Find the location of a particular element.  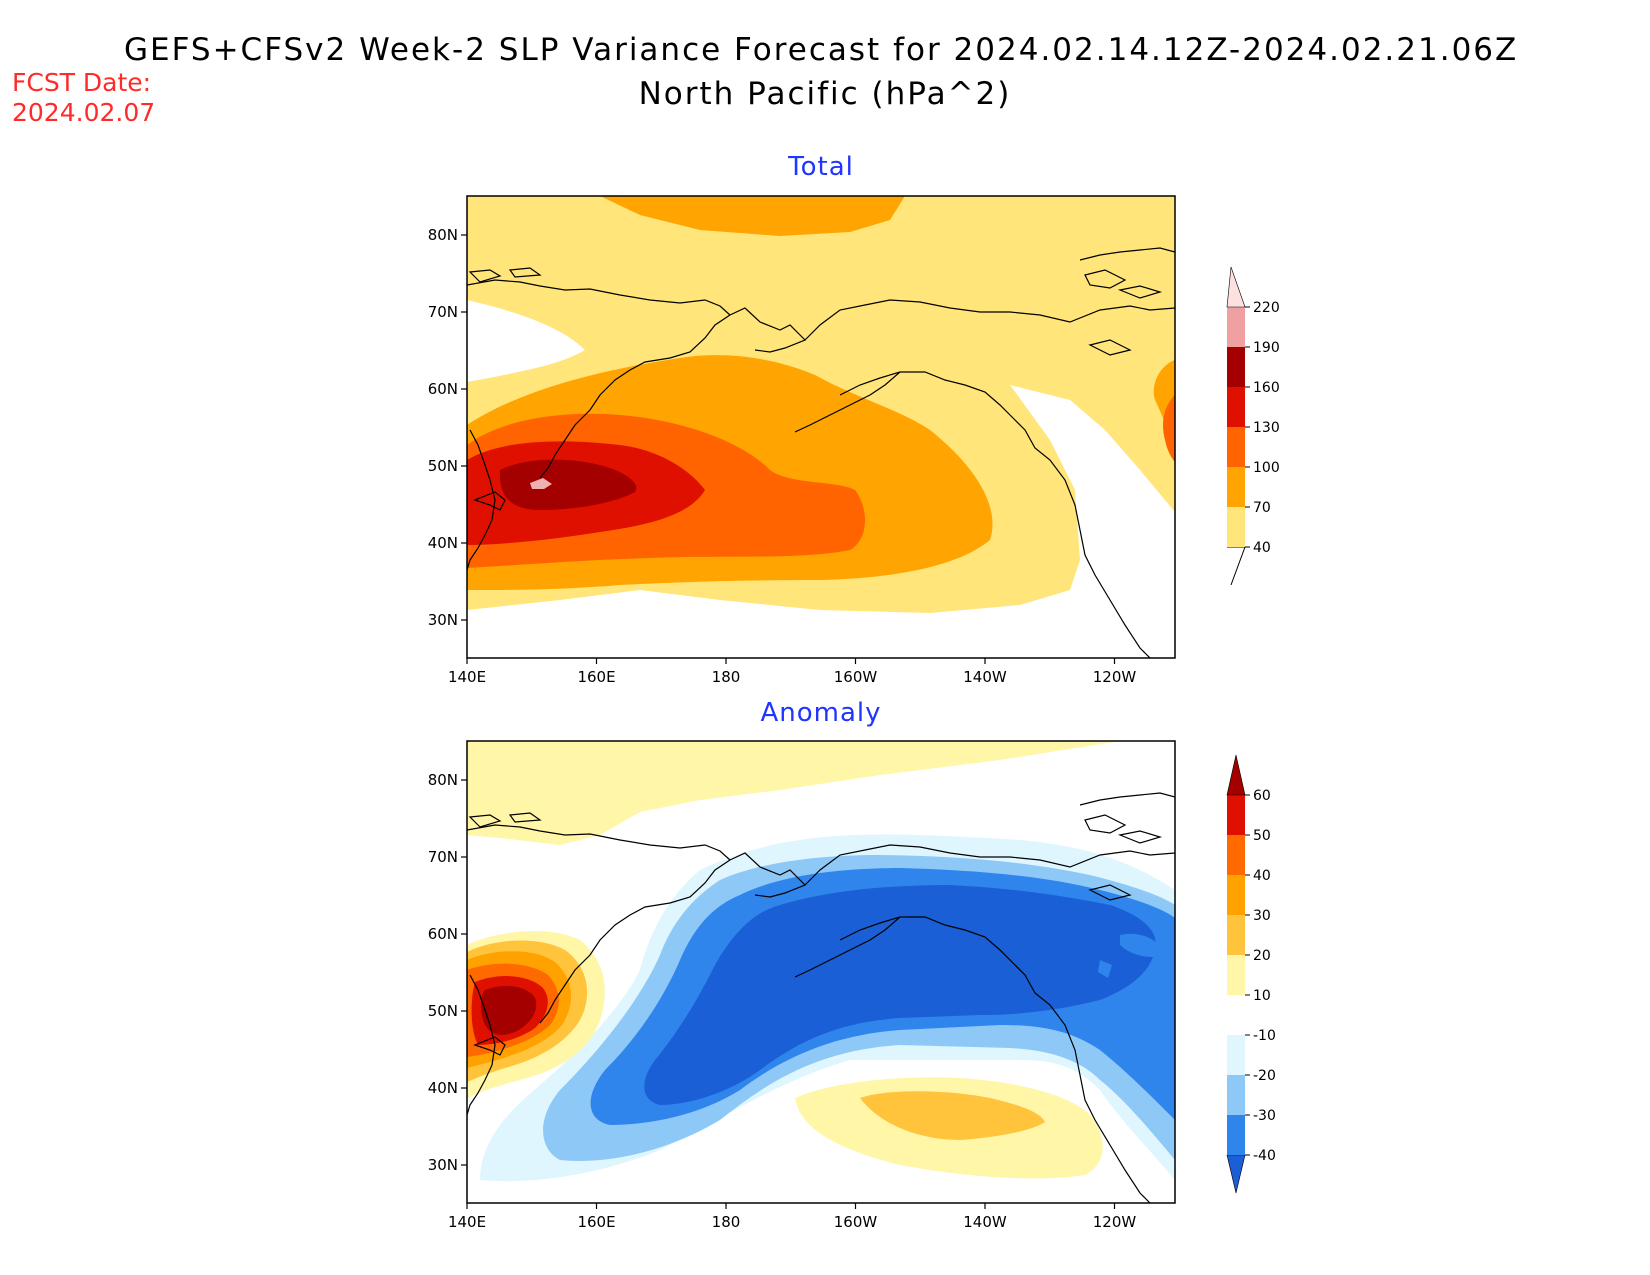

anomaly-colorbar-label: 50 is located at coordinates (1262, 836).